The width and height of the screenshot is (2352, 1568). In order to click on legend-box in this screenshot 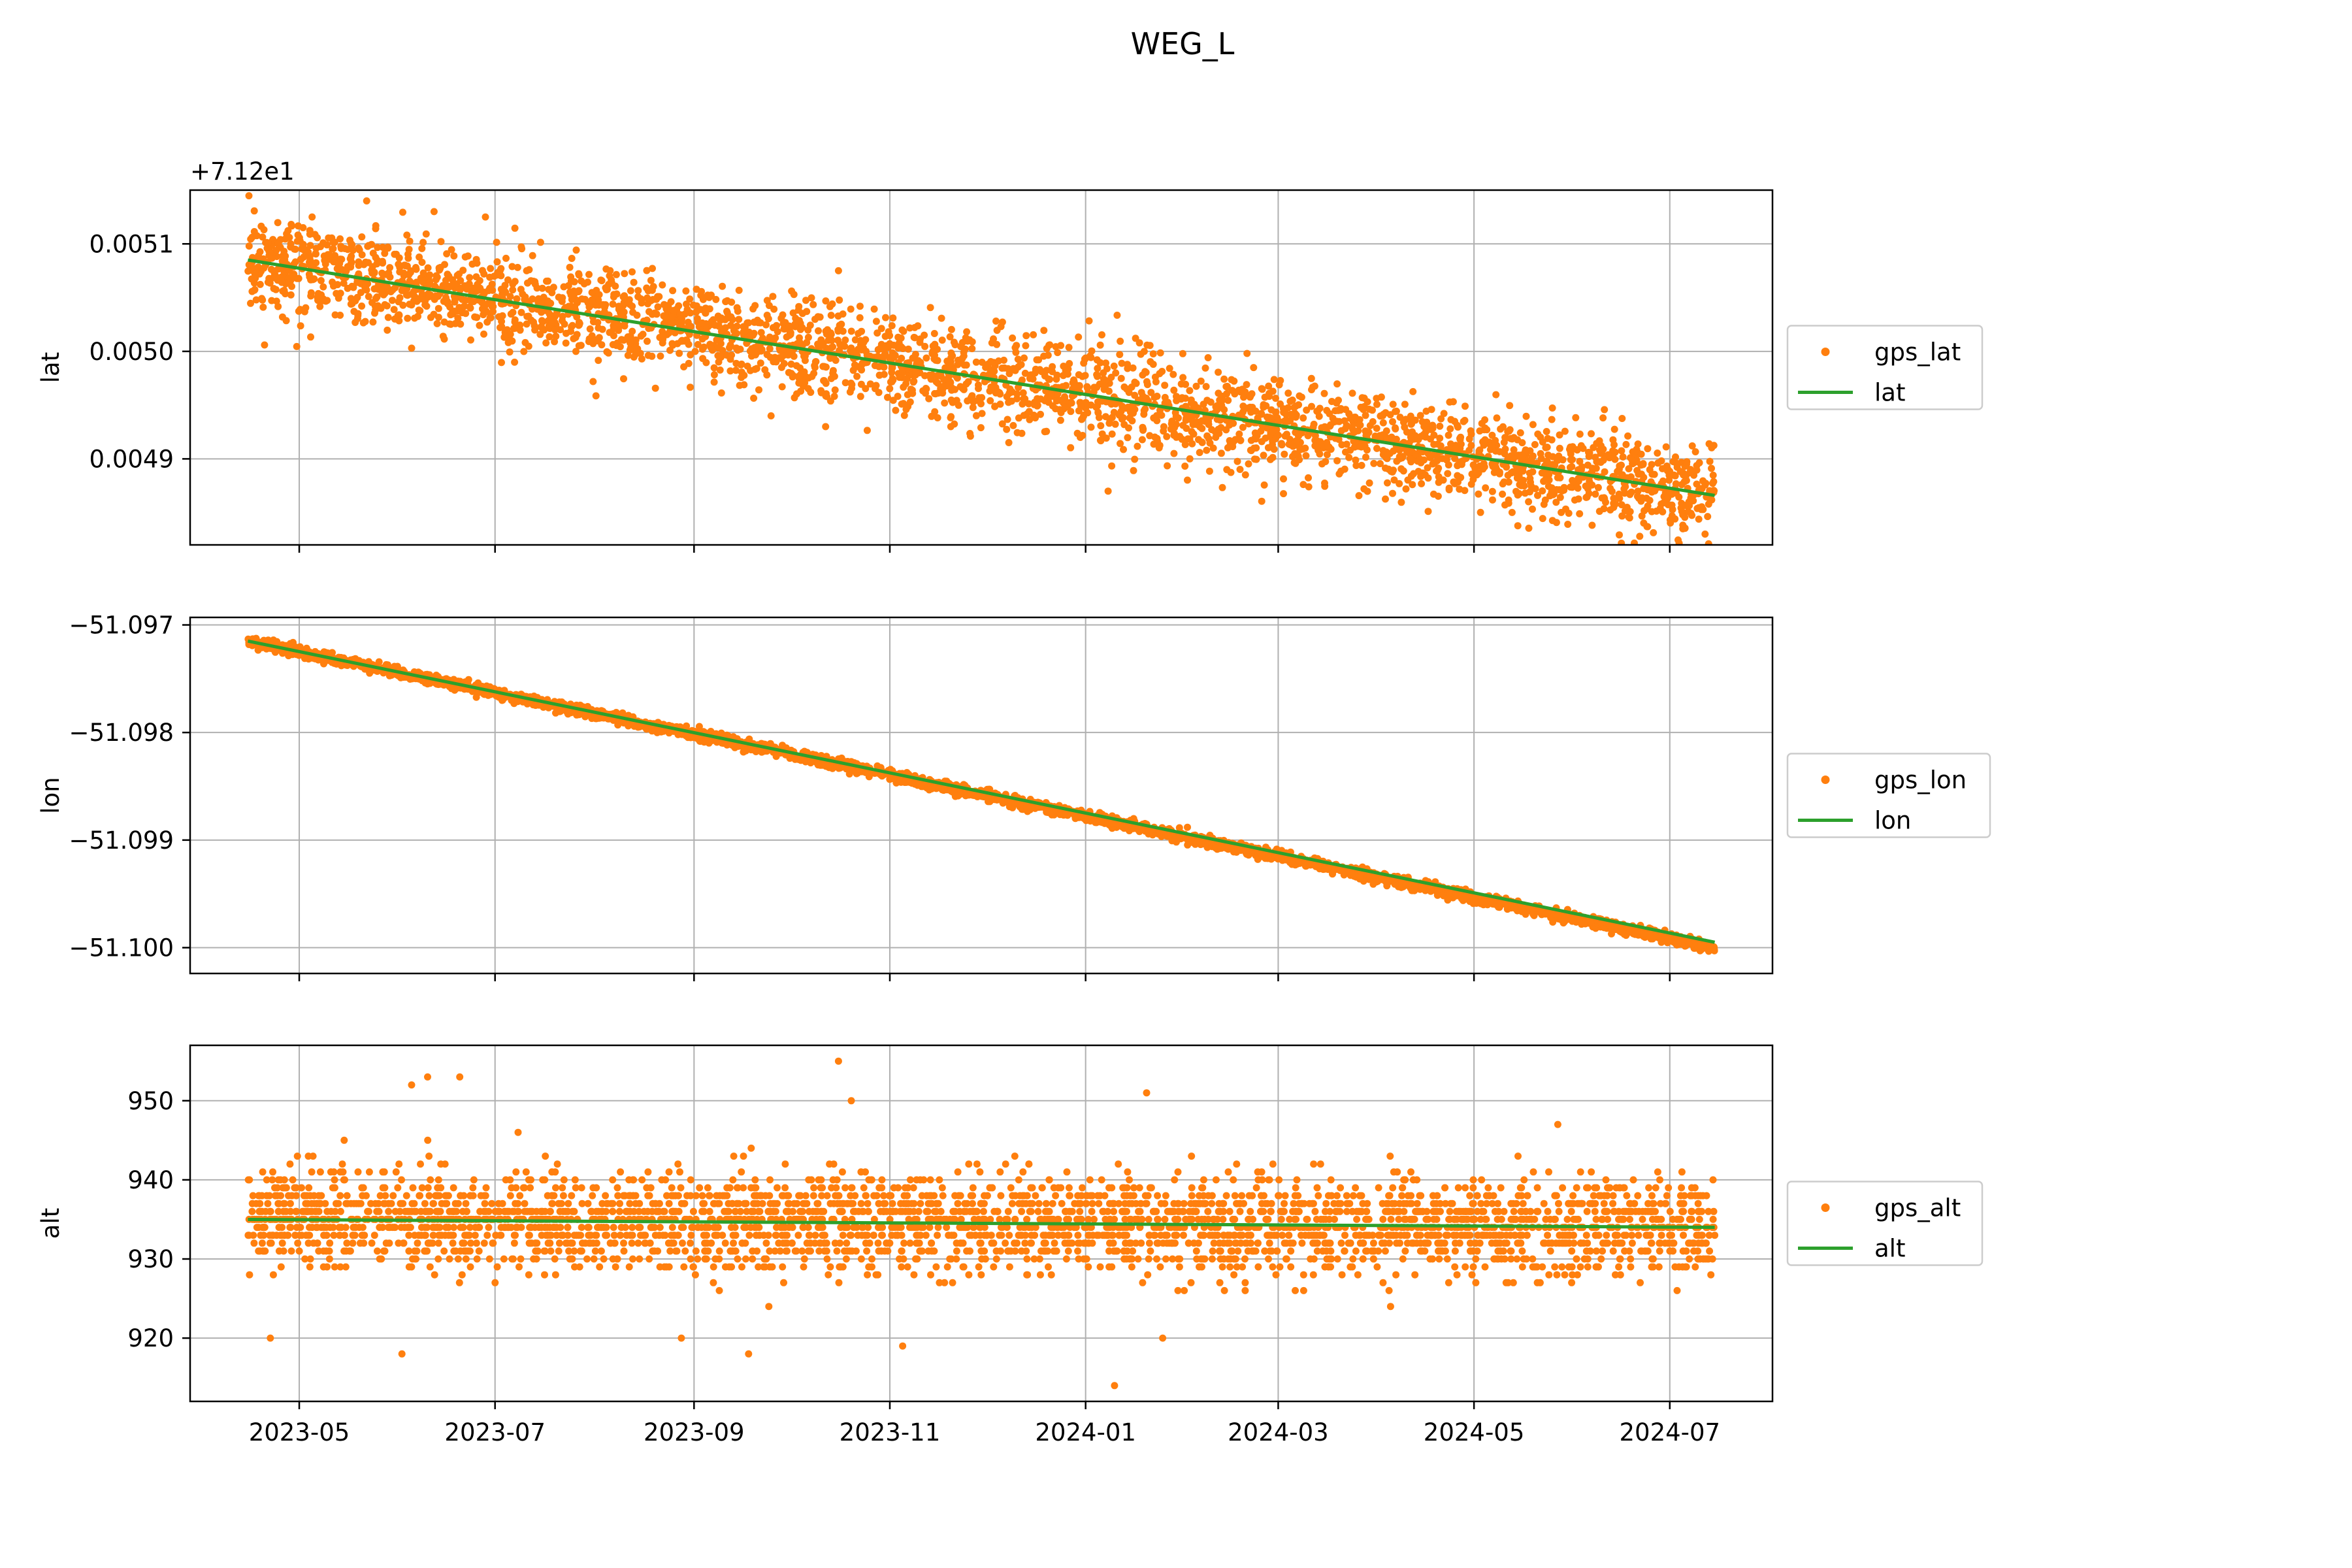, I will do `click(1885, 367)`.